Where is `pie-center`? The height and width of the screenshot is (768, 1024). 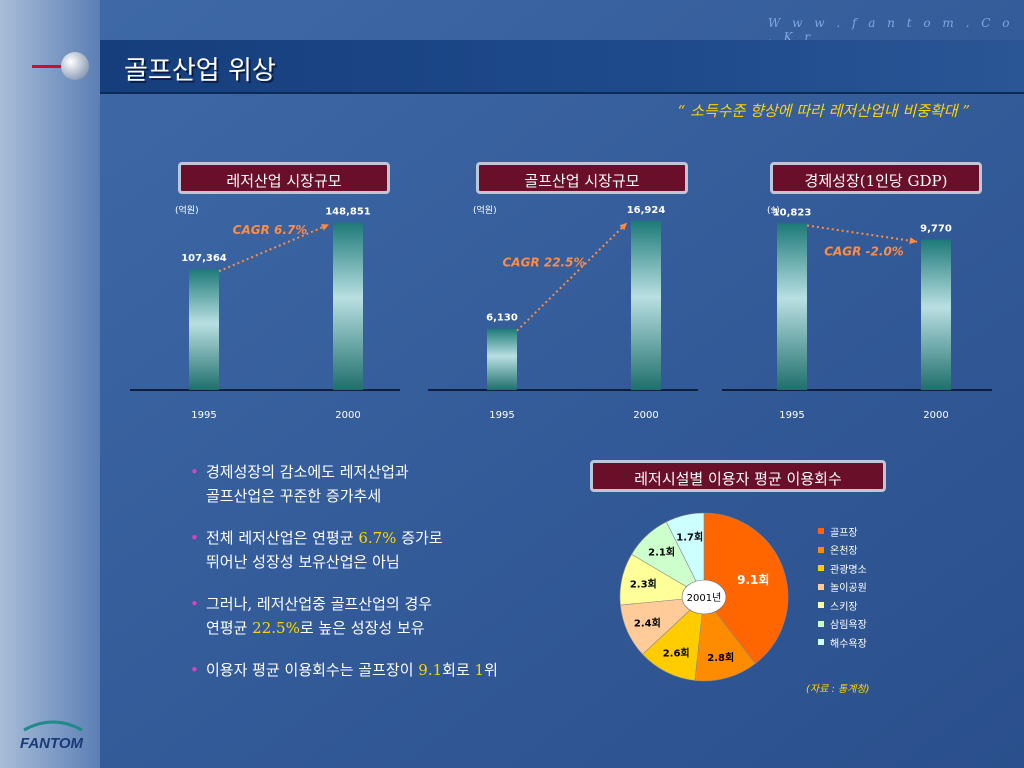 pie-center is located at coordinates (704, 597).